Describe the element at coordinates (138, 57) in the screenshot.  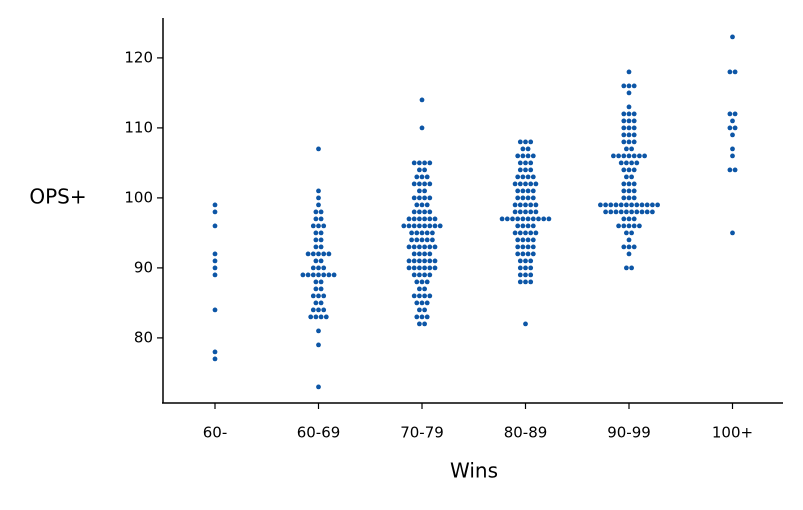
I see `y-tick-label: 120` at that location.